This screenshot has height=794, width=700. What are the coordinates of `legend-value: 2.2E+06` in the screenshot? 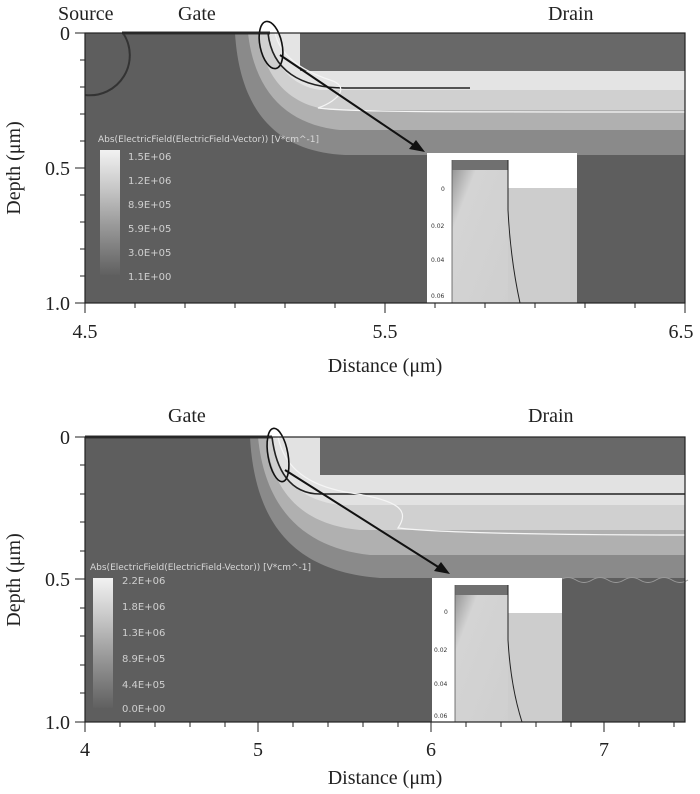 It's located at (143, 581).